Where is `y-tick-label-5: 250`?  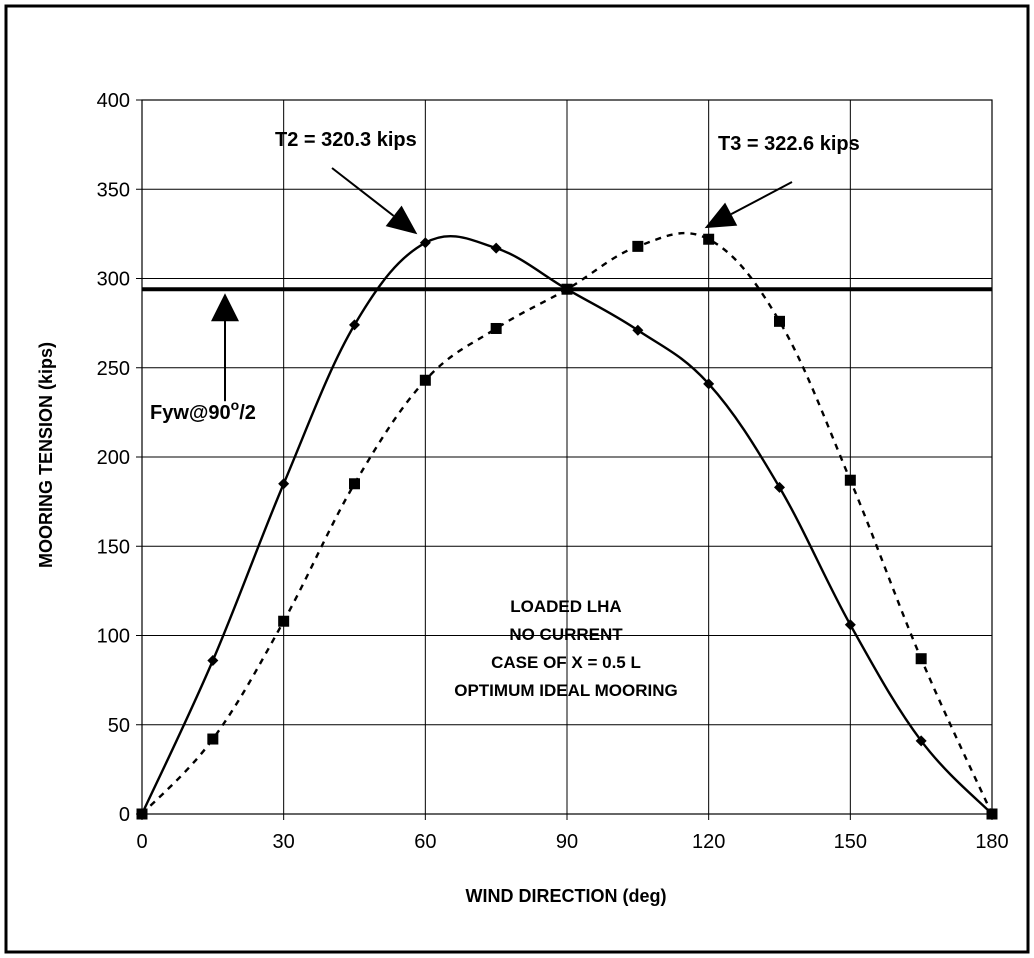
y-tick-label-5: 250 is located at coordinates (113, 369).